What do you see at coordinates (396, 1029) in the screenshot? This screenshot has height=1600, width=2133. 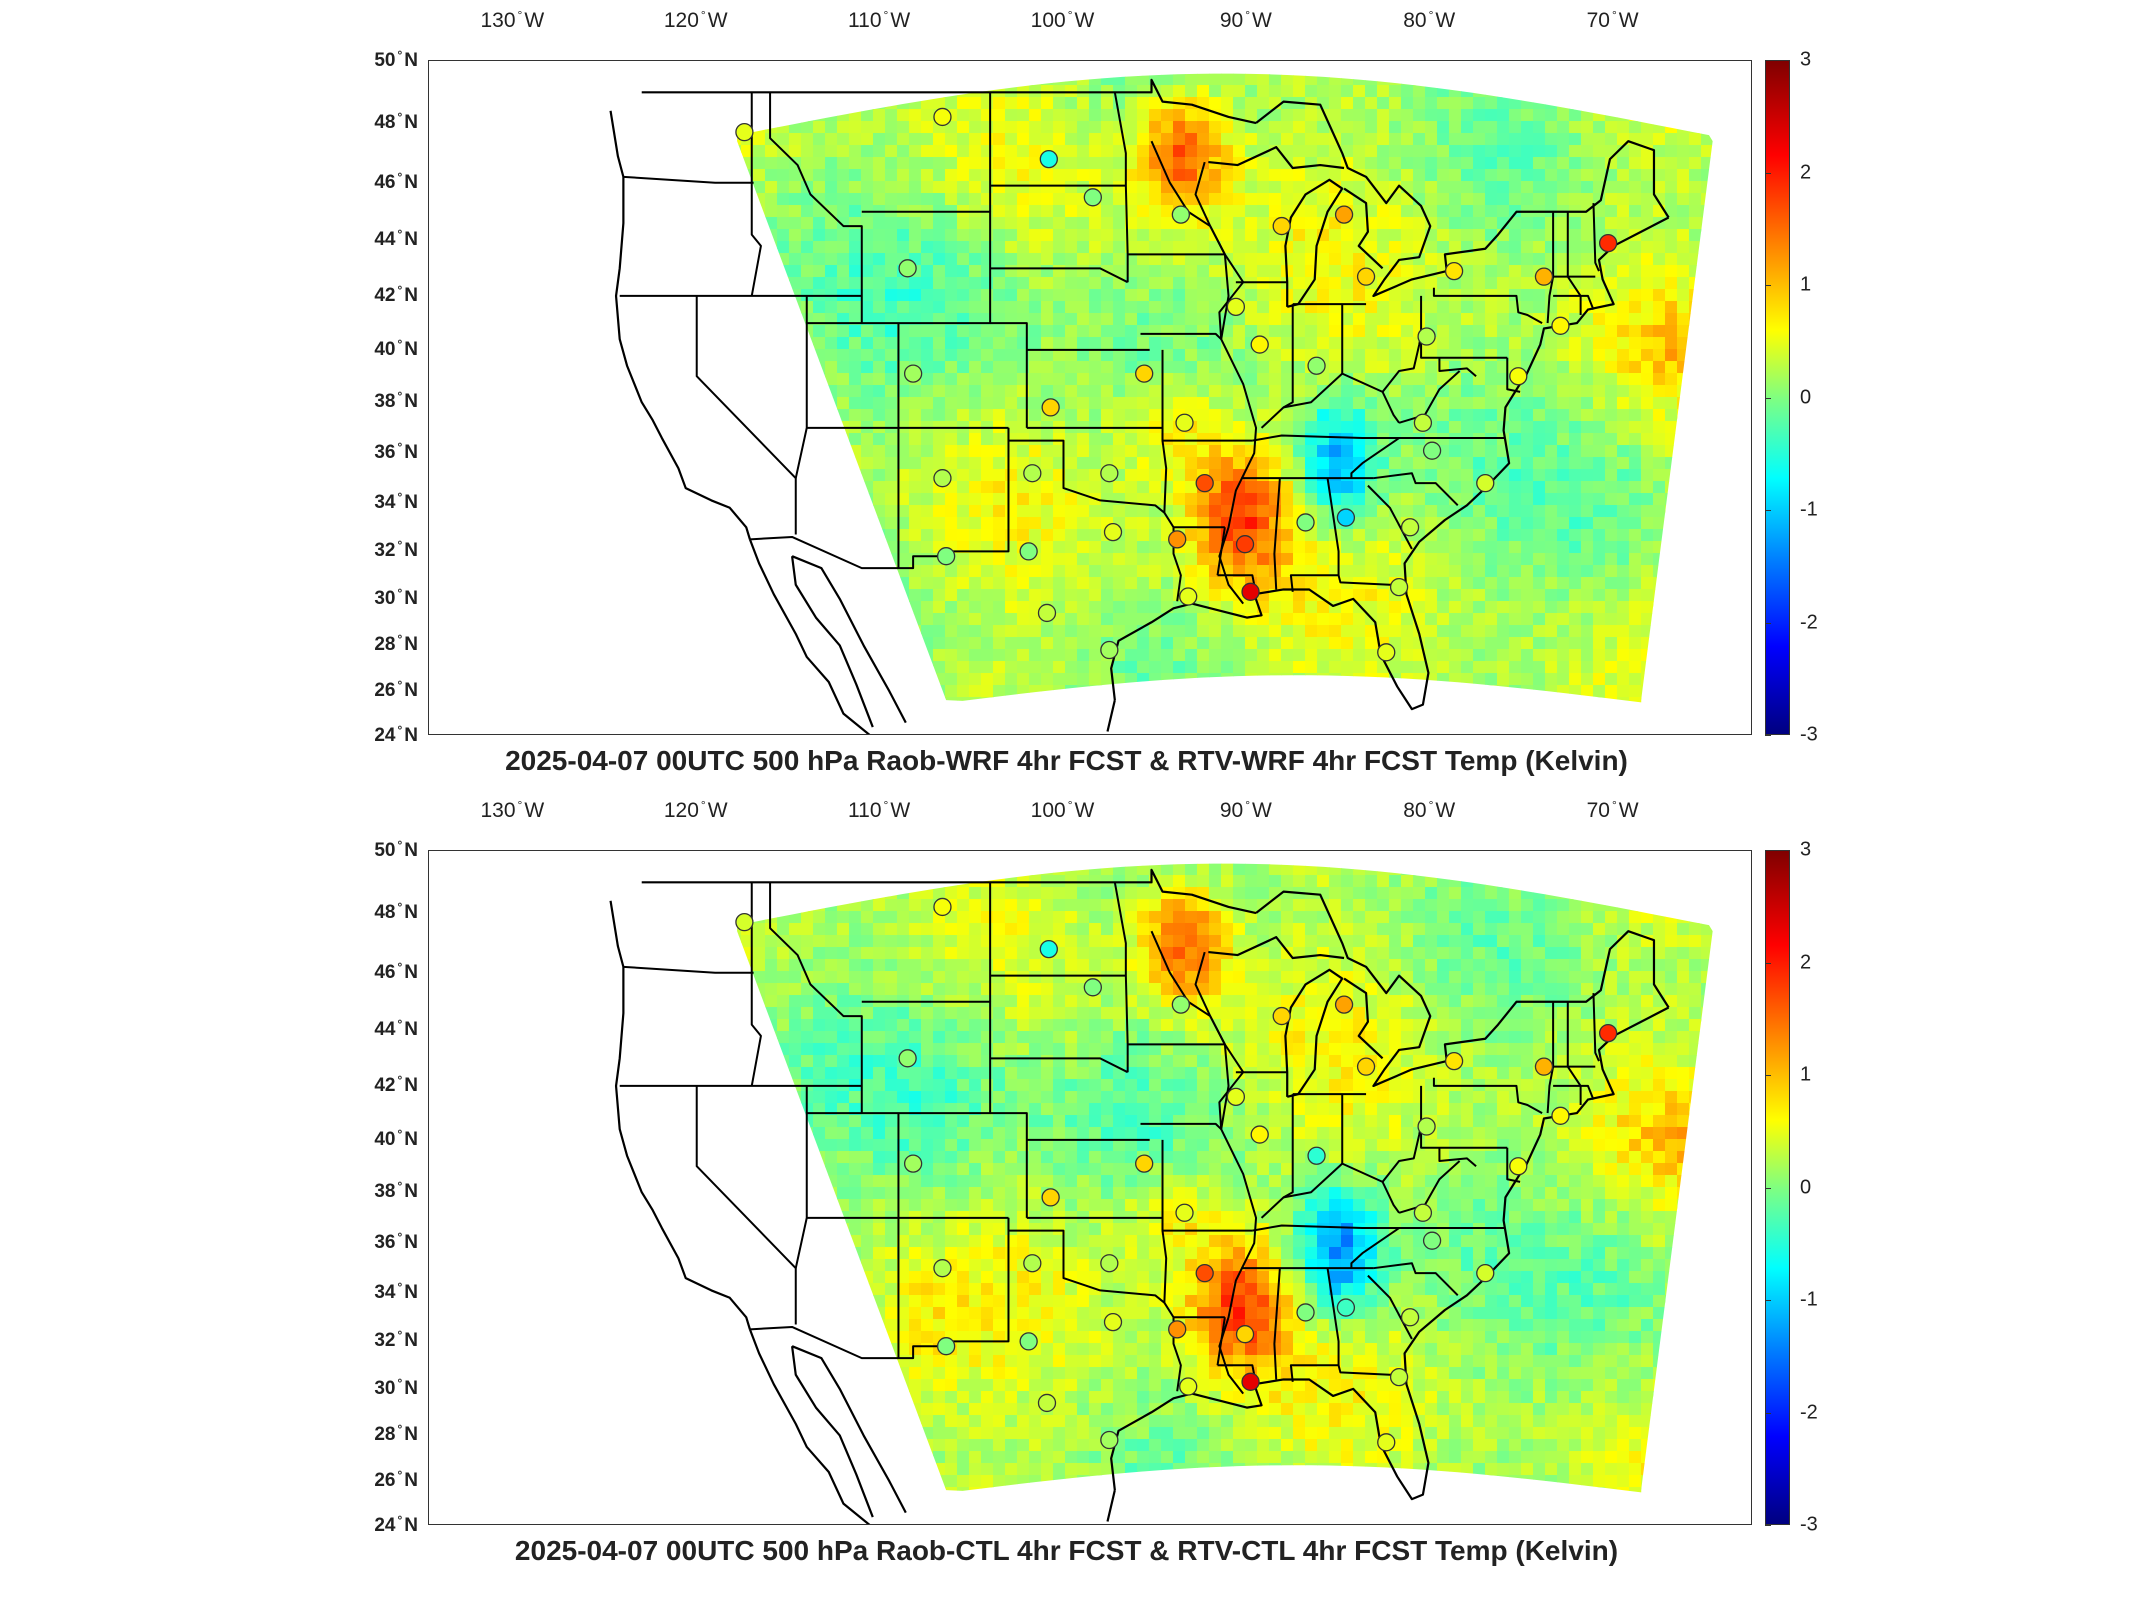 I see `latitude-tick-label: 44 ° N` at bounding box center [396, 1029].